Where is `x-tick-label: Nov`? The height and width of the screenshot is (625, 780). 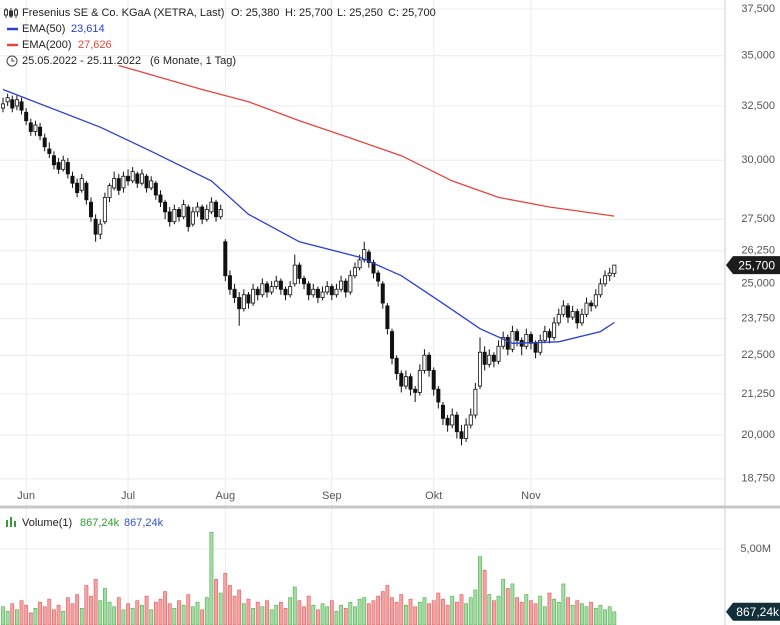
x-tick-label: Nov is located at coordinates (531, 496).